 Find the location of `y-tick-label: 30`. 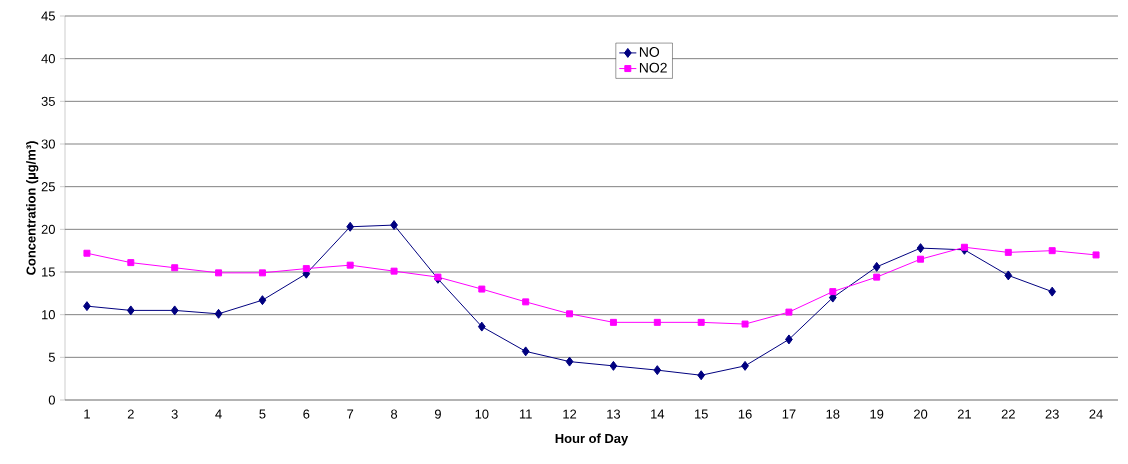

y-tick-label: 30 is located at coordinates (48, 144).